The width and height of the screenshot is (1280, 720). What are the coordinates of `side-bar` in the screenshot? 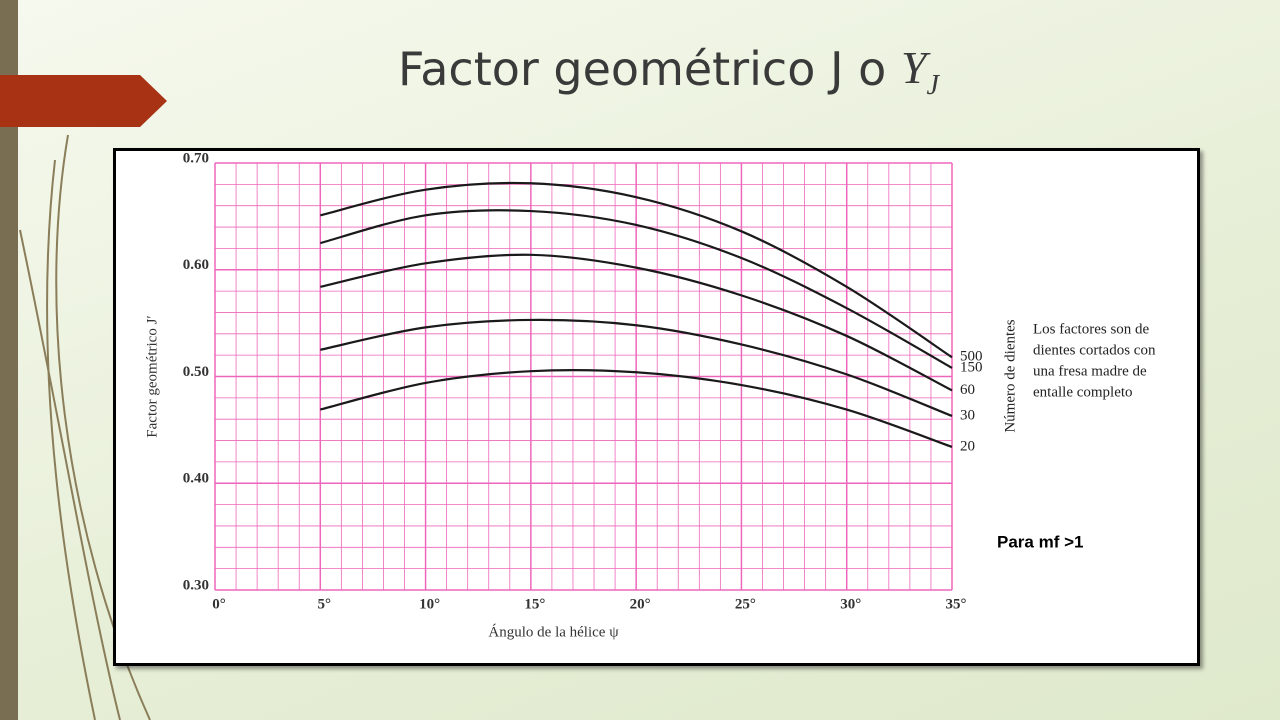 It's located at (9, 360).